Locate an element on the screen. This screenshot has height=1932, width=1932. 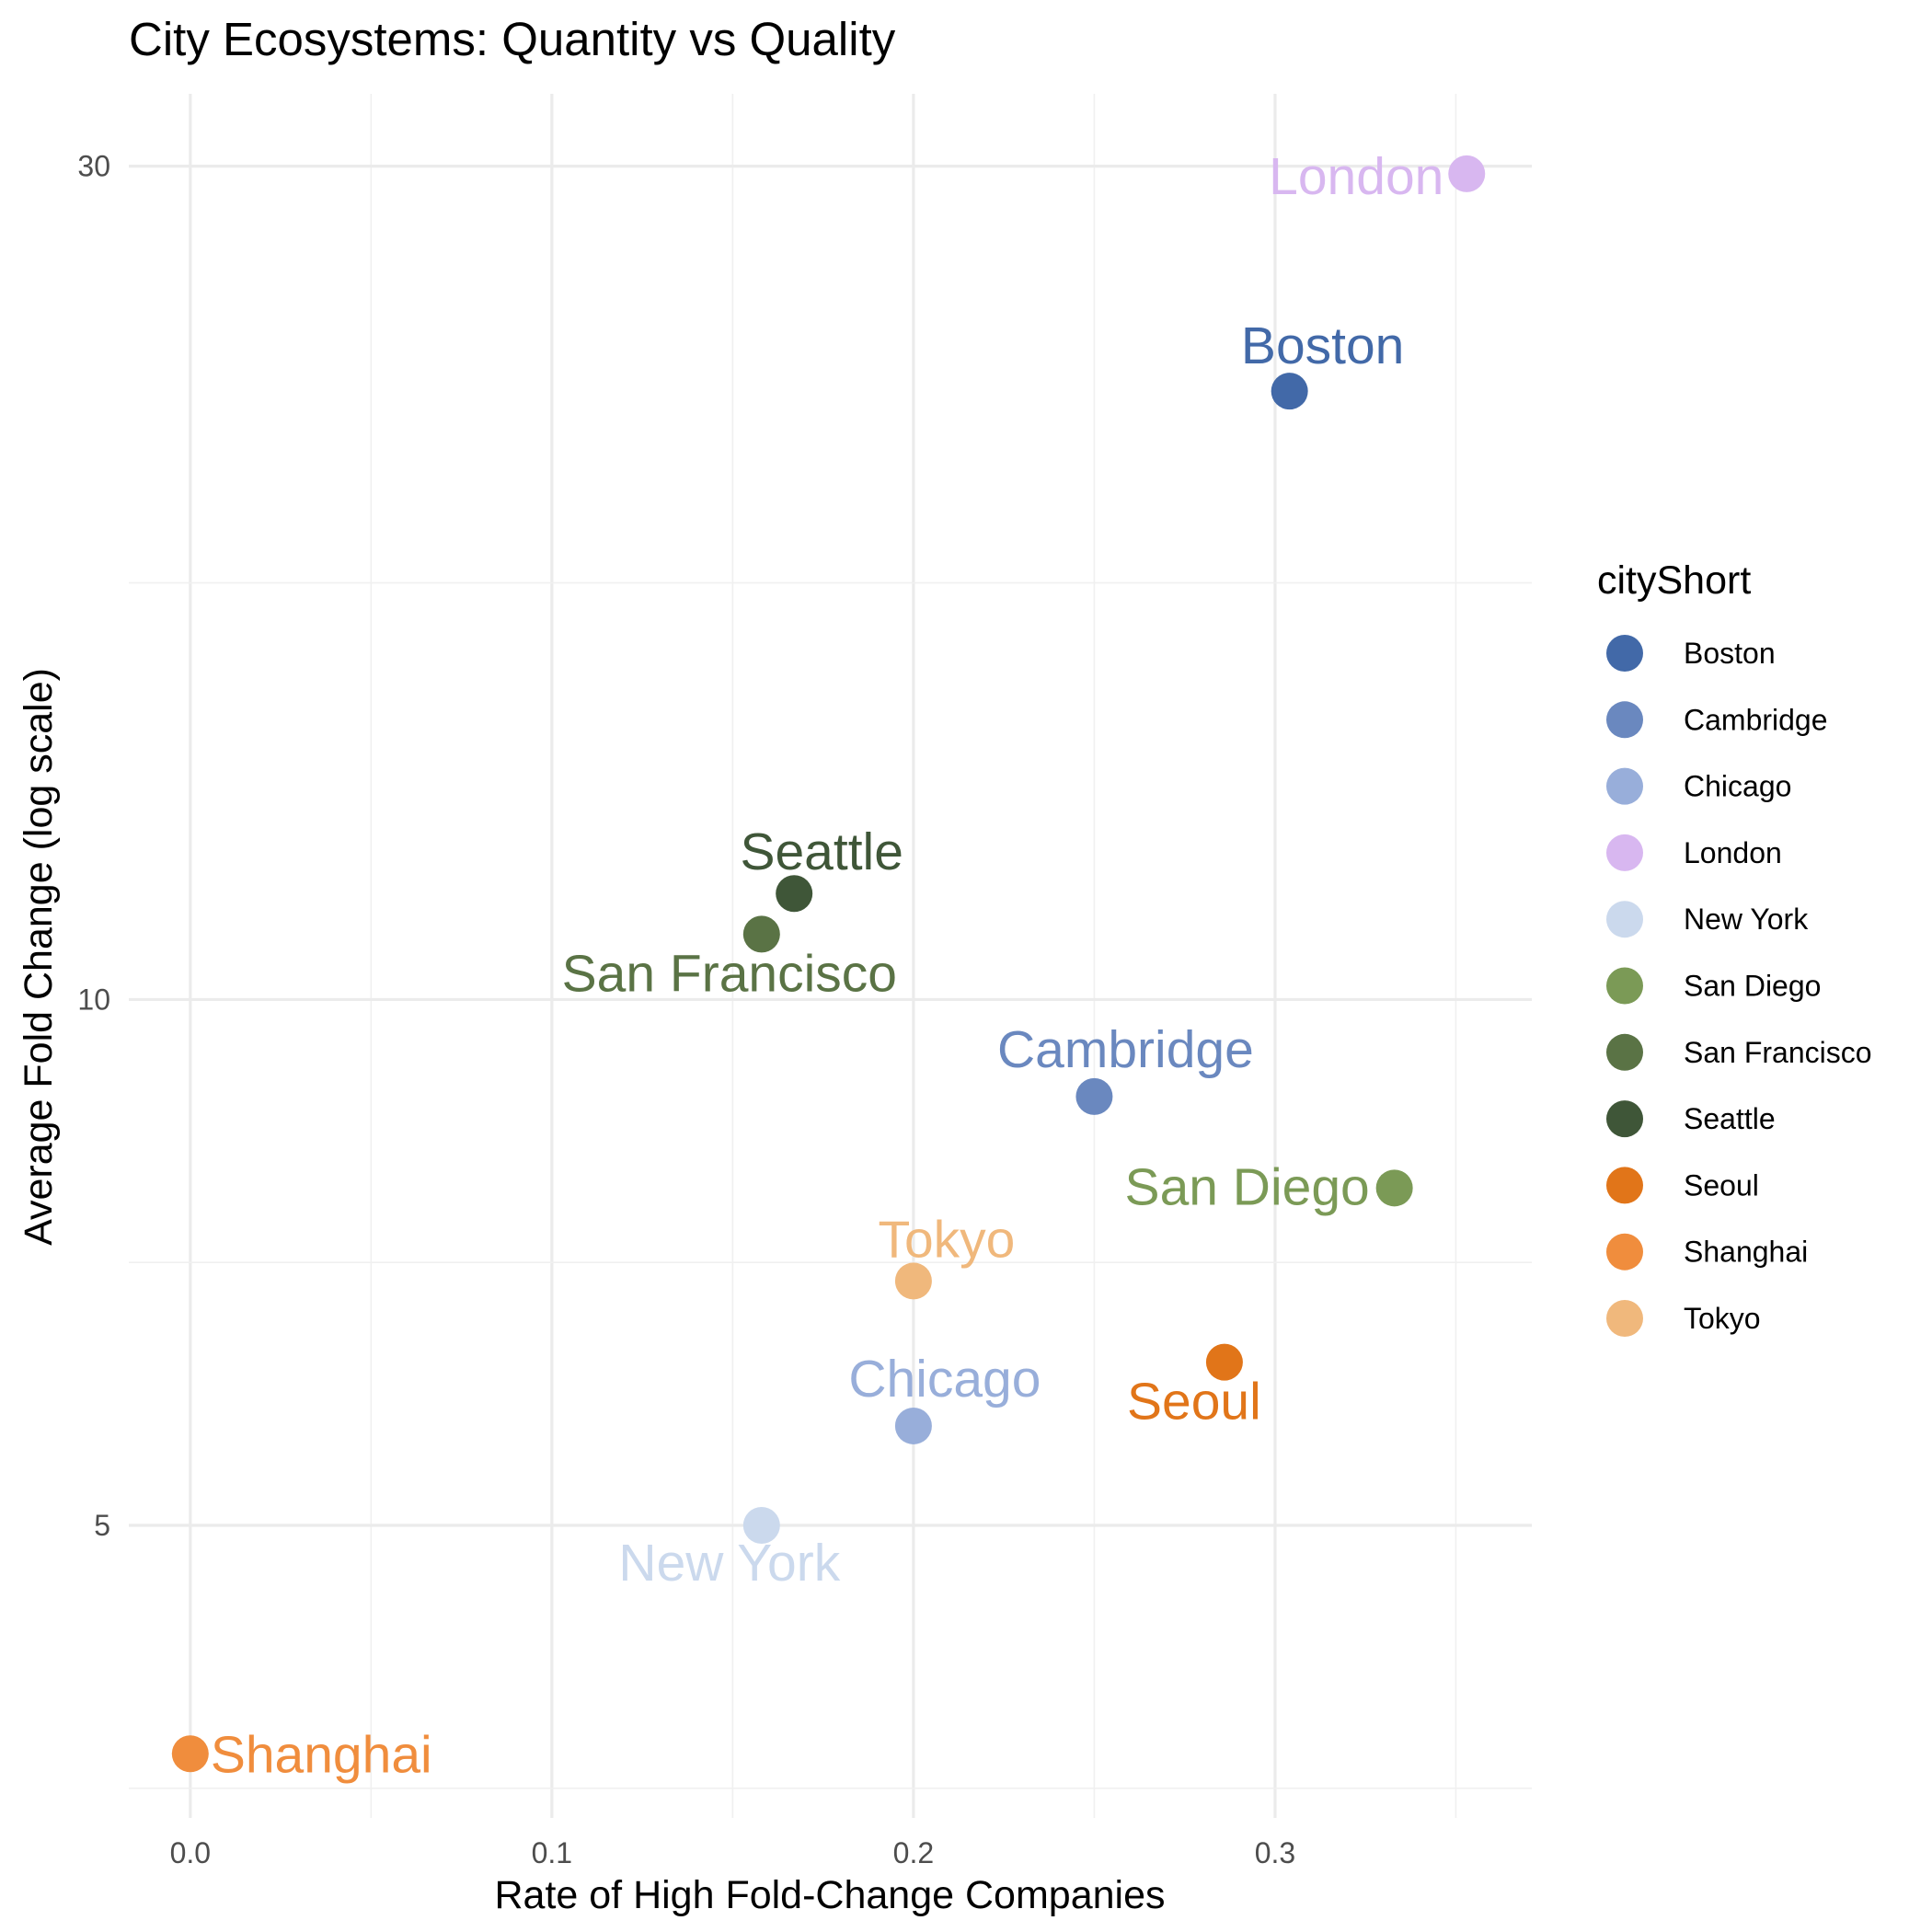
legend-label-seattle: Seattle is located at coordinates (1730, 1118).